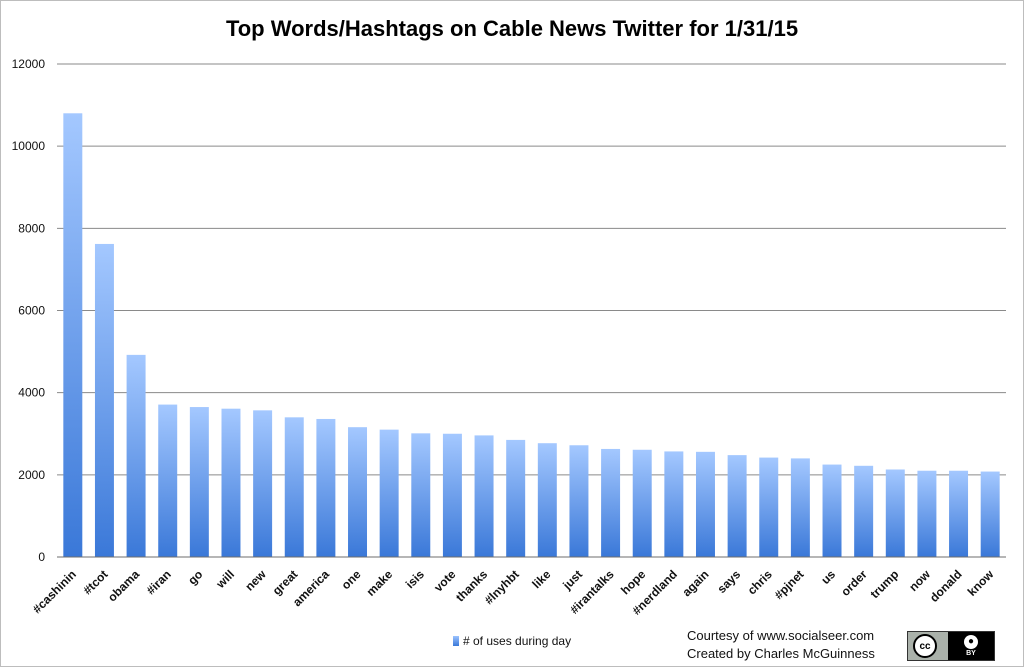 This screenshot has height=667, width=1024. What do you see at coordinates (255, 580) in the screenshot?
I see `x-tick-label: new` at bounding box center [255, 580].